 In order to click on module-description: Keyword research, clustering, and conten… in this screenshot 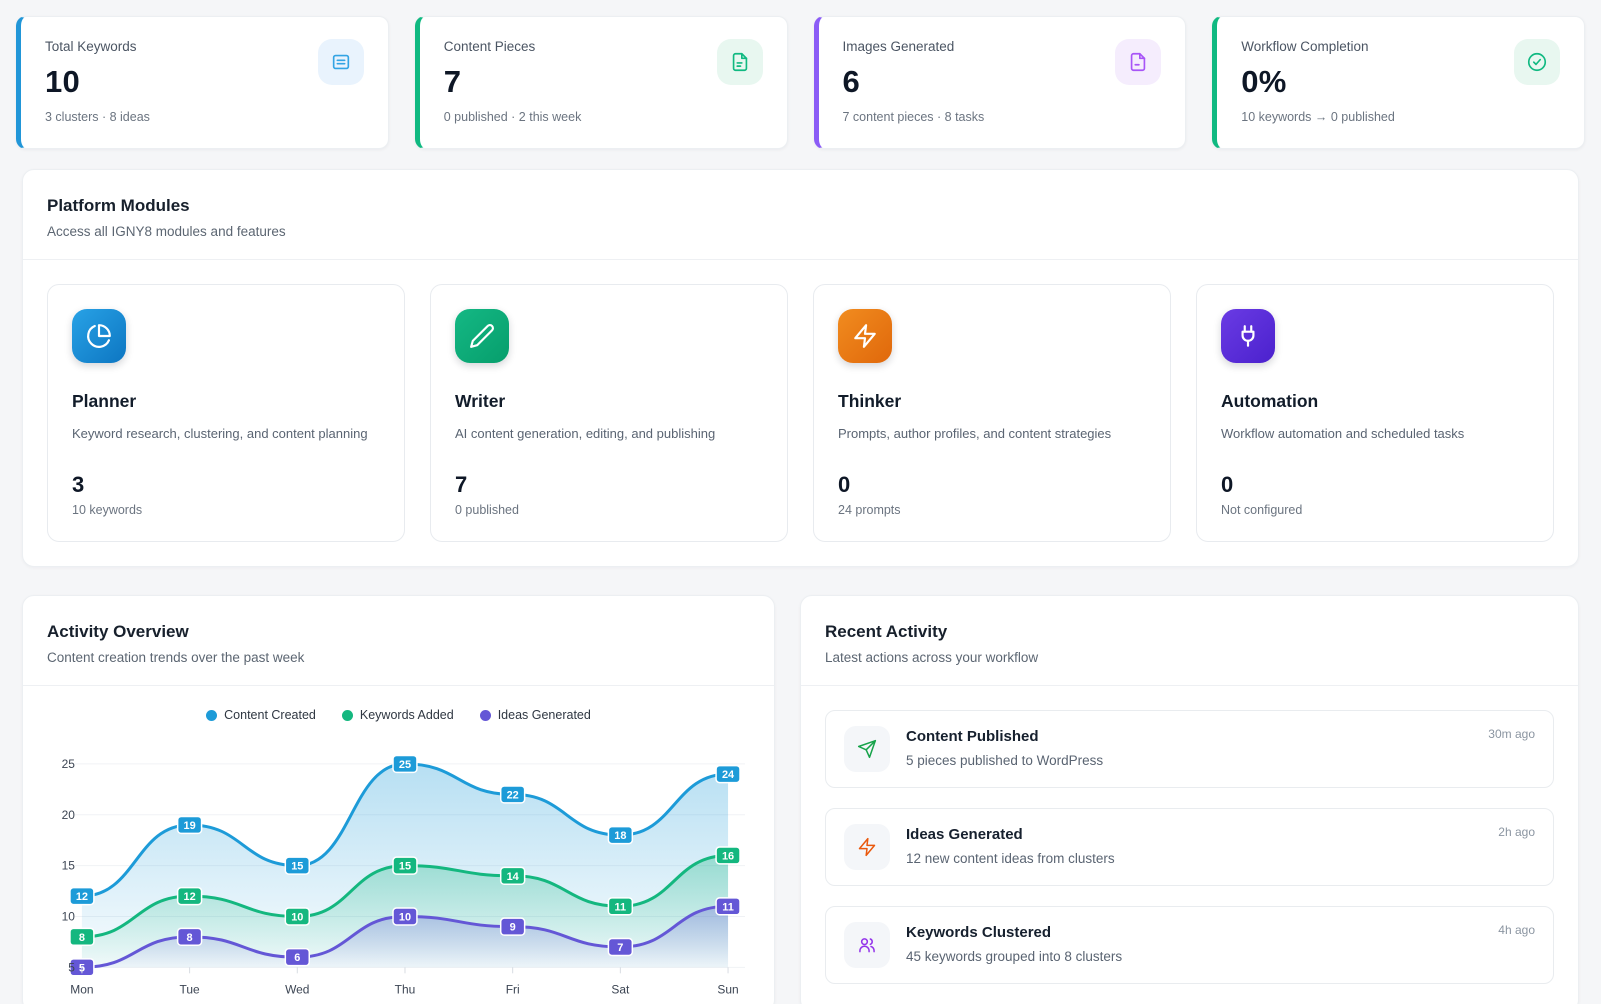, I will do `click(220, 433)`.